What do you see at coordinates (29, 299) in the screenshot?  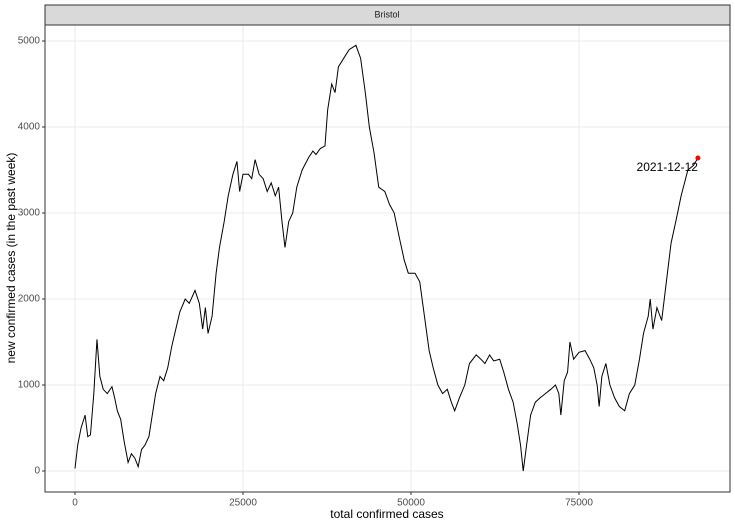 I see `y-tick-label: 2000` at bounding box center [29, 299].